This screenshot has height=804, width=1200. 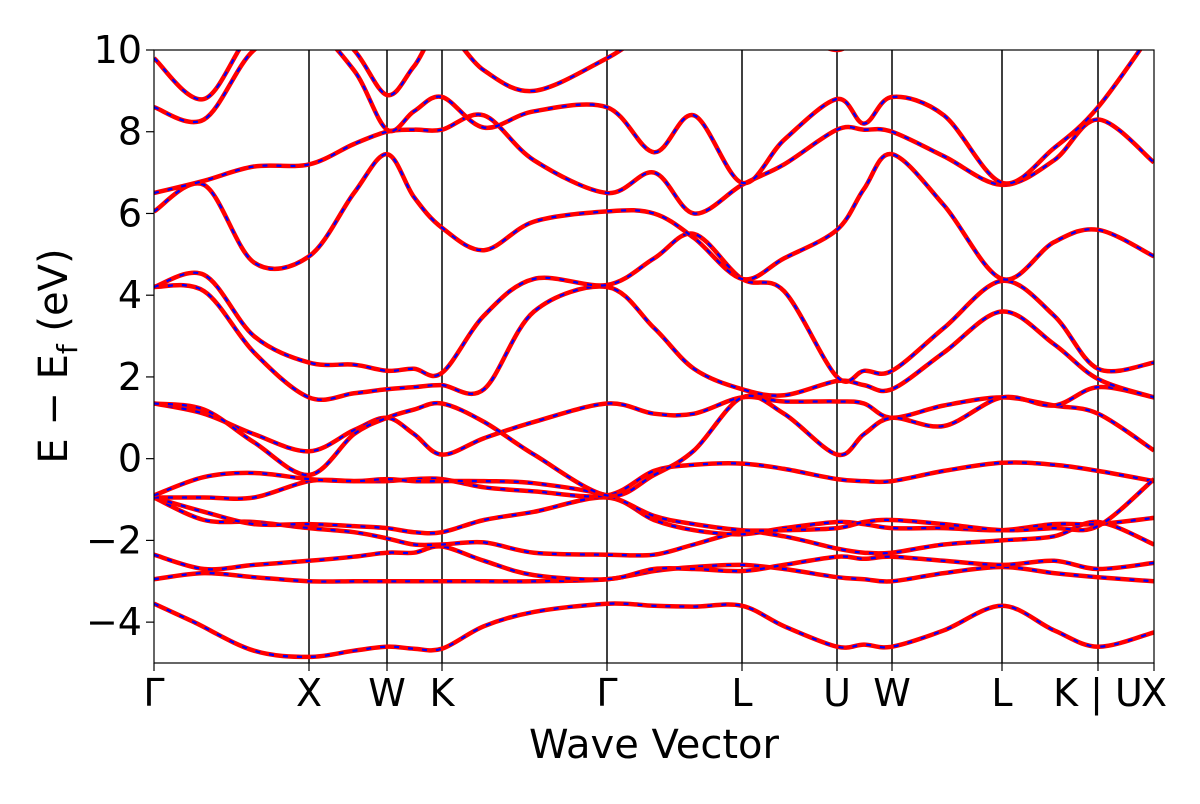 I want to click on y-axis-label-group: E − Ef (eV), so click(x=57, y=355).